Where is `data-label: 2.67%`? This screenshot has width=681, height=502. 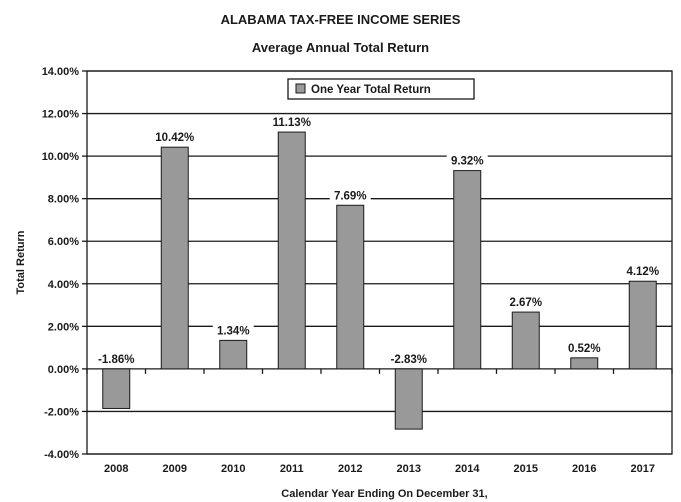 data-label: 2.67% is located at coordinates (525, 303).